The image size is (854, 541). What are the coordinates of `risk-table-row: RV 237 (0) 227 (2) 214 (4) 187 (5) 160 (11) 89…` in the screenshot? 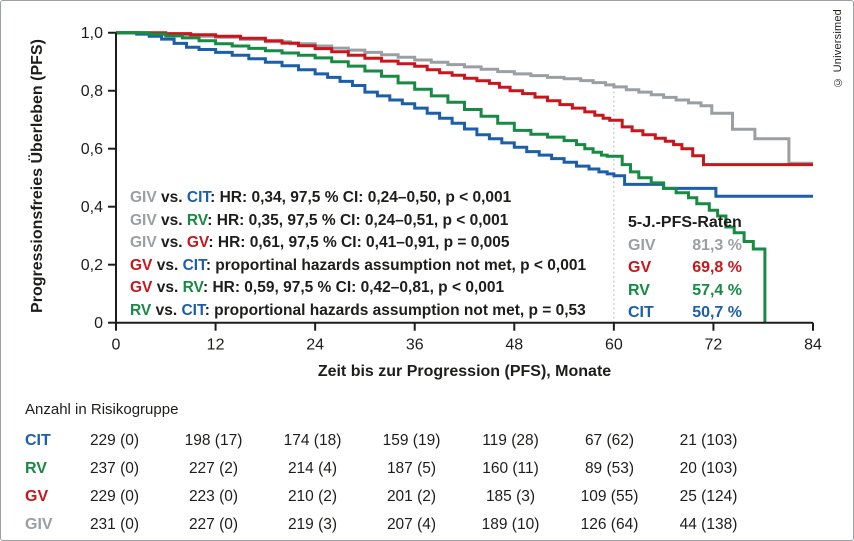 It's located at (427, 469).